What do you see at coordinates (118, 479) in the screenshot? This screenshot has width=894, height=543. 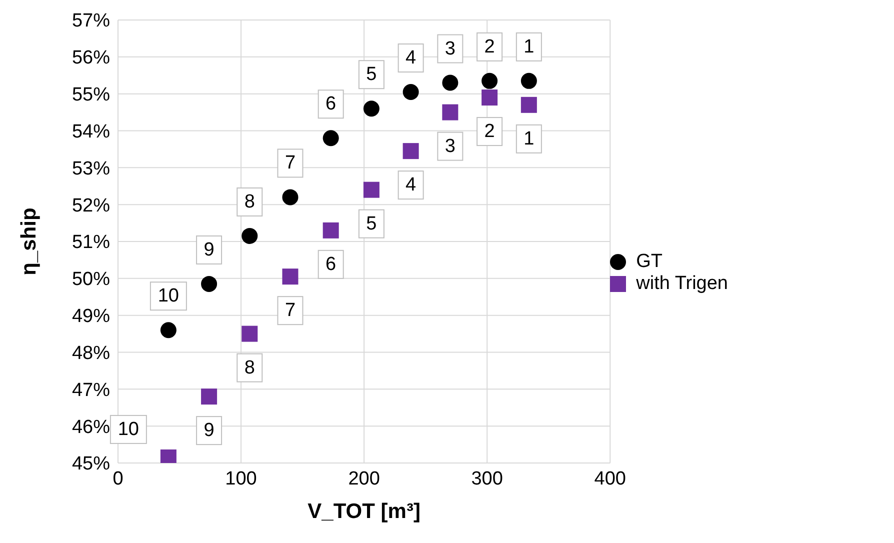 I see `x-tick-label: 0` at bounding box center [118, 479].